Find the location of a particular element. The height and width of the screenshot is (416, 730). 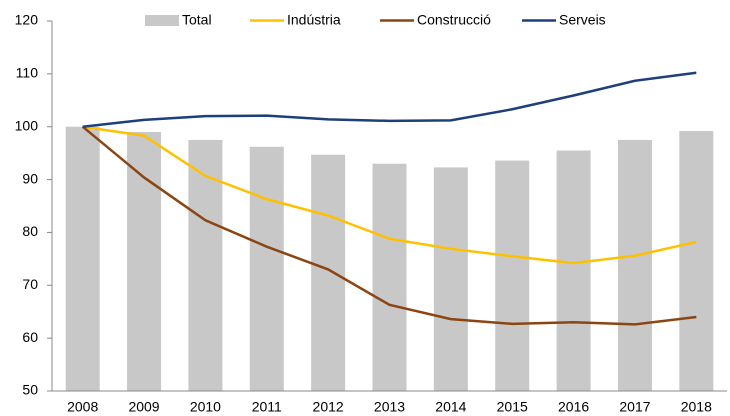

legend-label: Construcció is located at coordinates (454, 20).